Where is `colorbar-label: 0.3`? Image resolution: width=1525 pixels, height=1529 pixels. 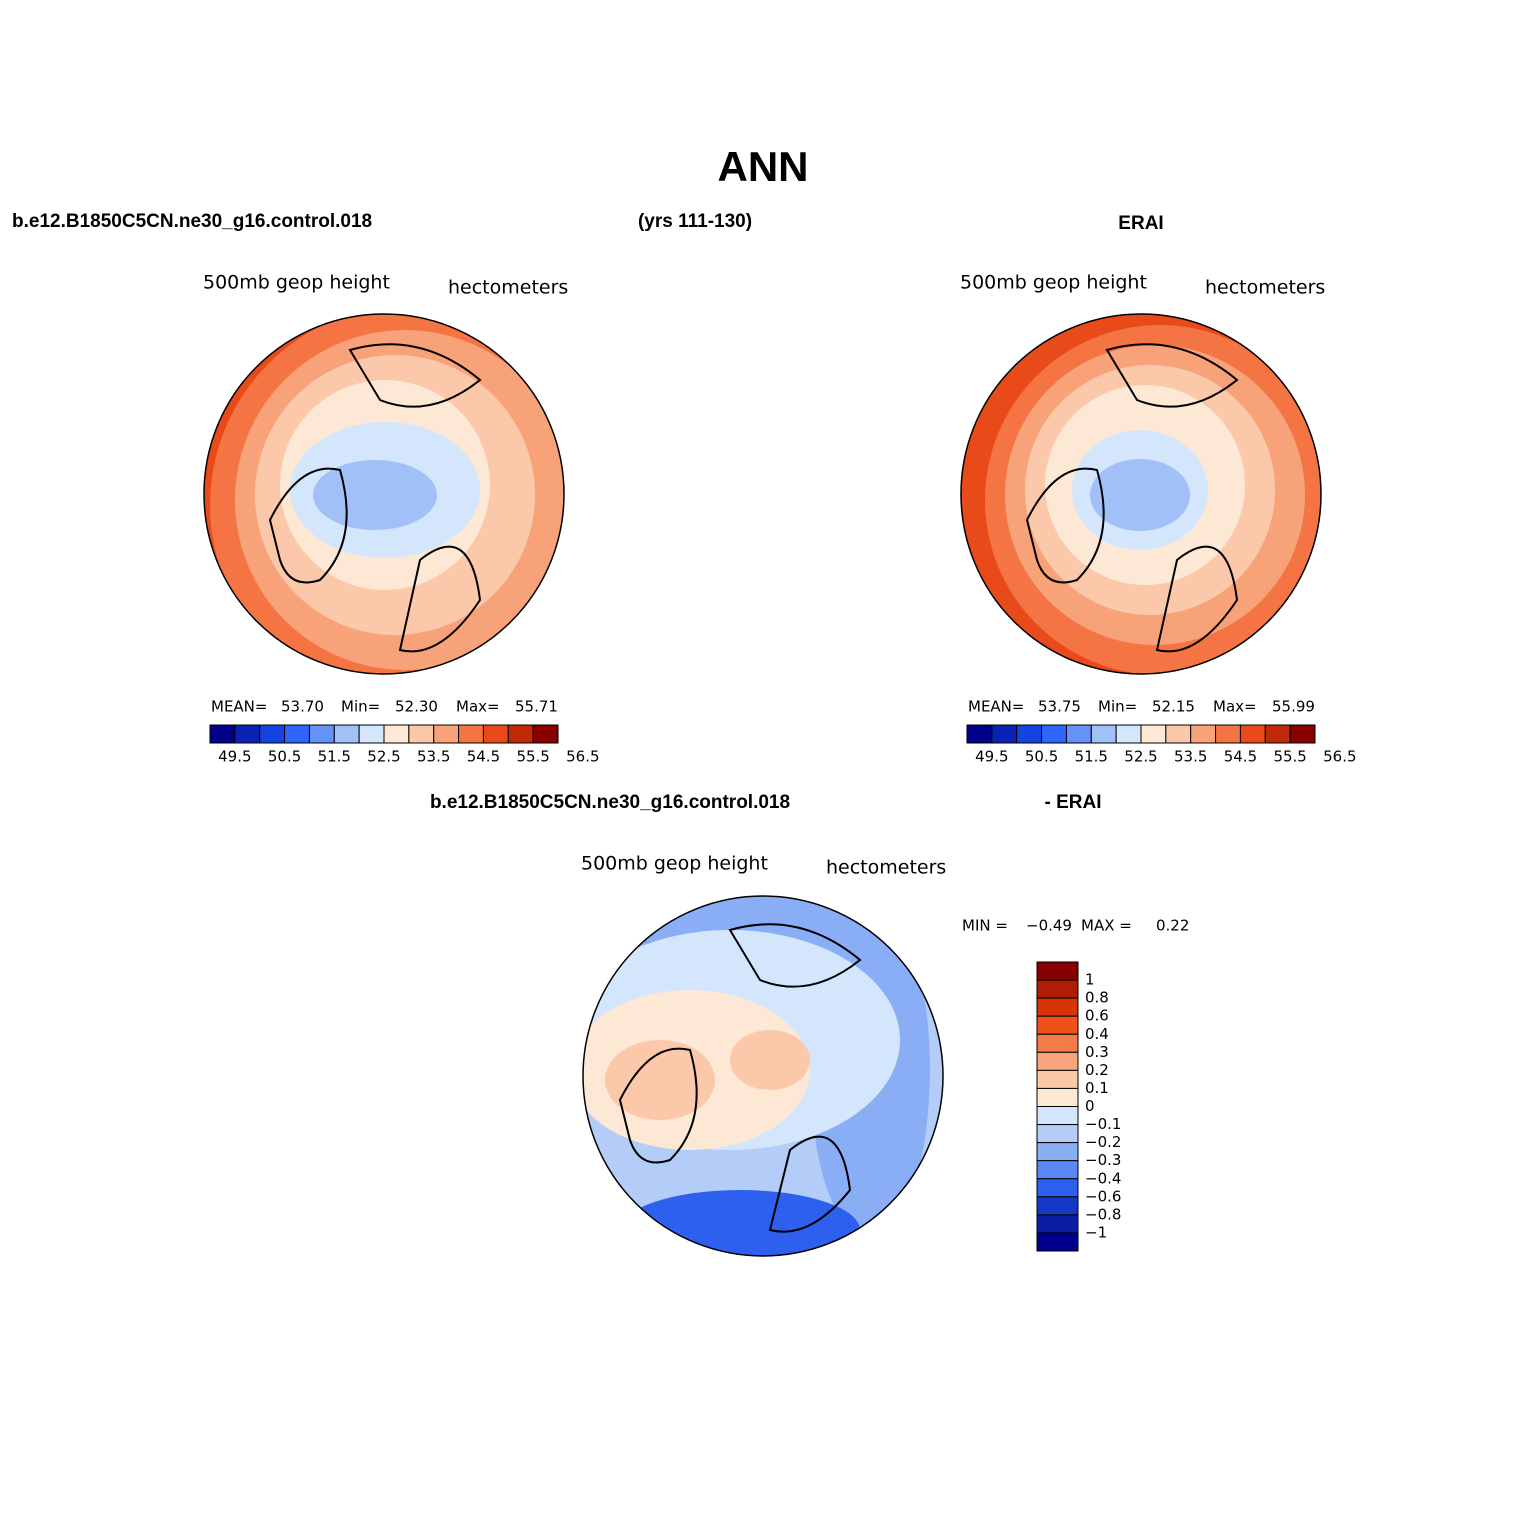 colorbar-label: 0.3 is located at coordinates (1097, 1052).